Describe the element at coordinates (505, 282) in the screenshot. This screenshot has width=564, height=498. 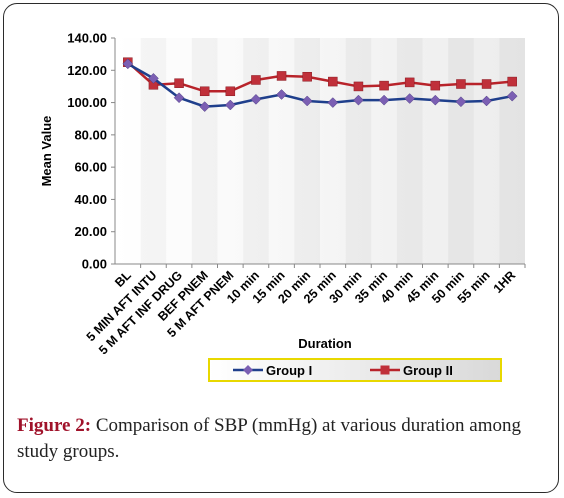
I see `x-tick-label: 1HR` at that location.